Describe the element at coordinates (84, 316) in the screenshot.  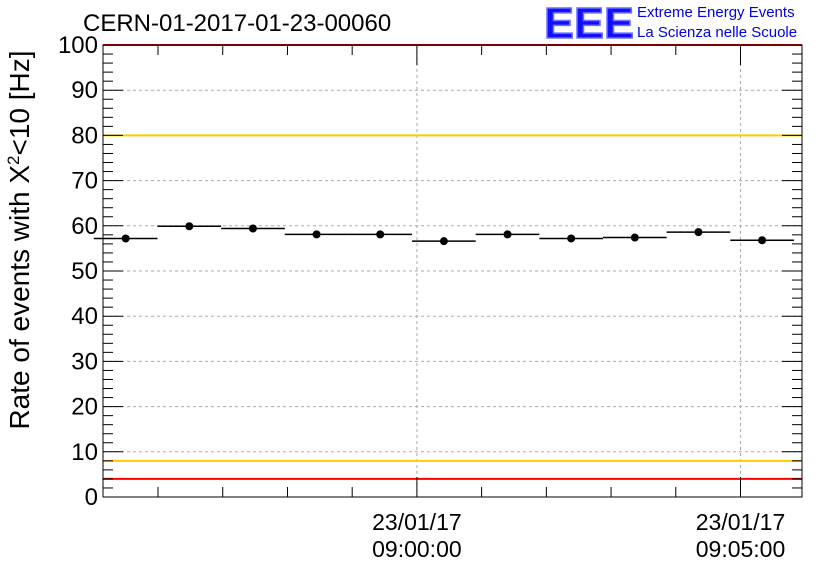
I see `y-tick-label: 40` at that location.